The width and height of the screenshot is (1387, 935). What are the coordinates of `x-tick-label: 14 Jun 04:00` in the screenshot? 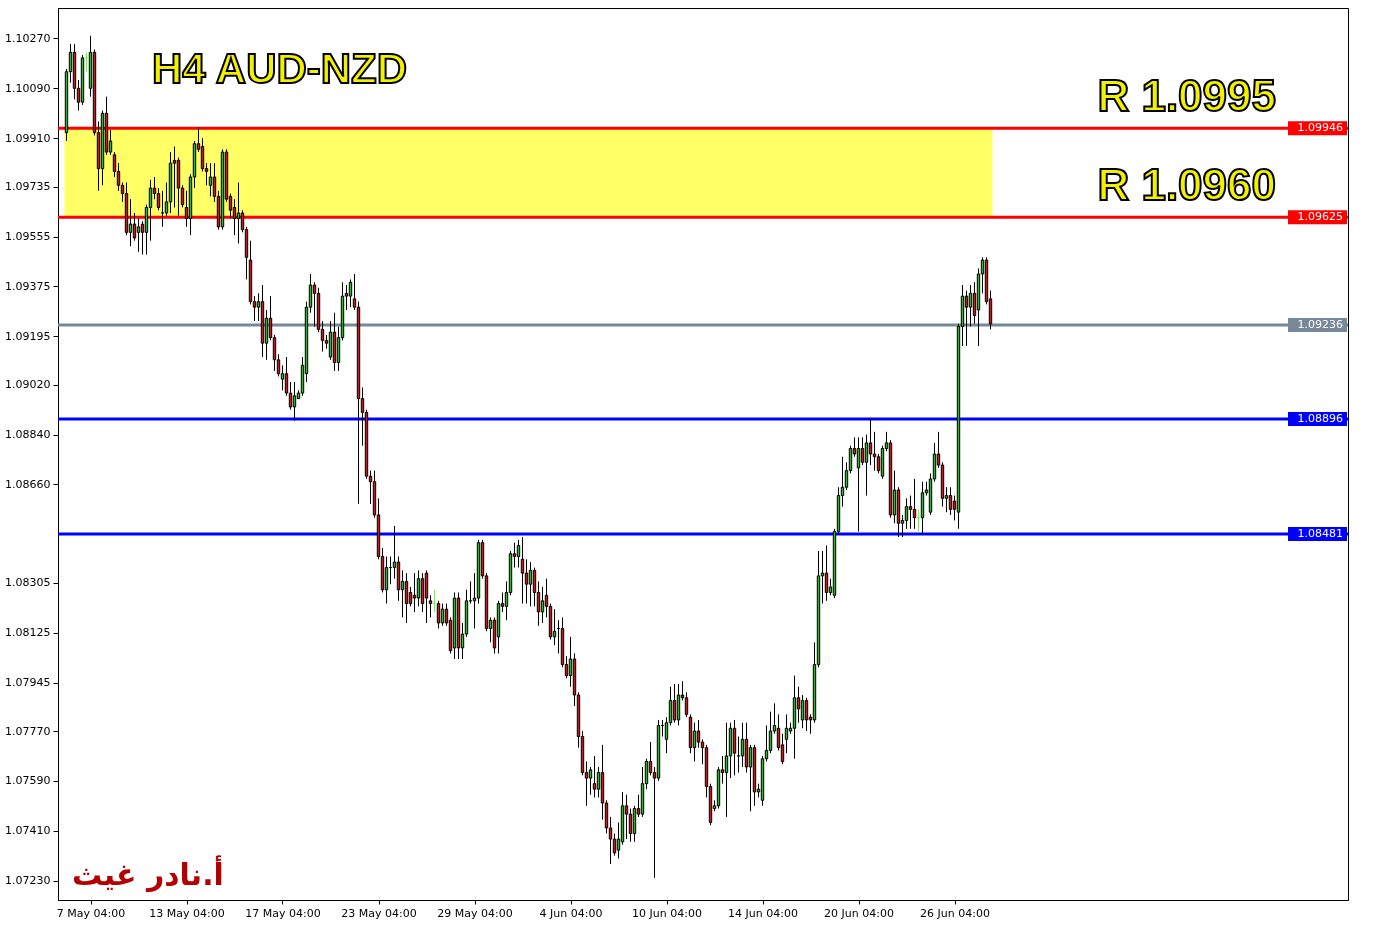 It's located at (763, 913).